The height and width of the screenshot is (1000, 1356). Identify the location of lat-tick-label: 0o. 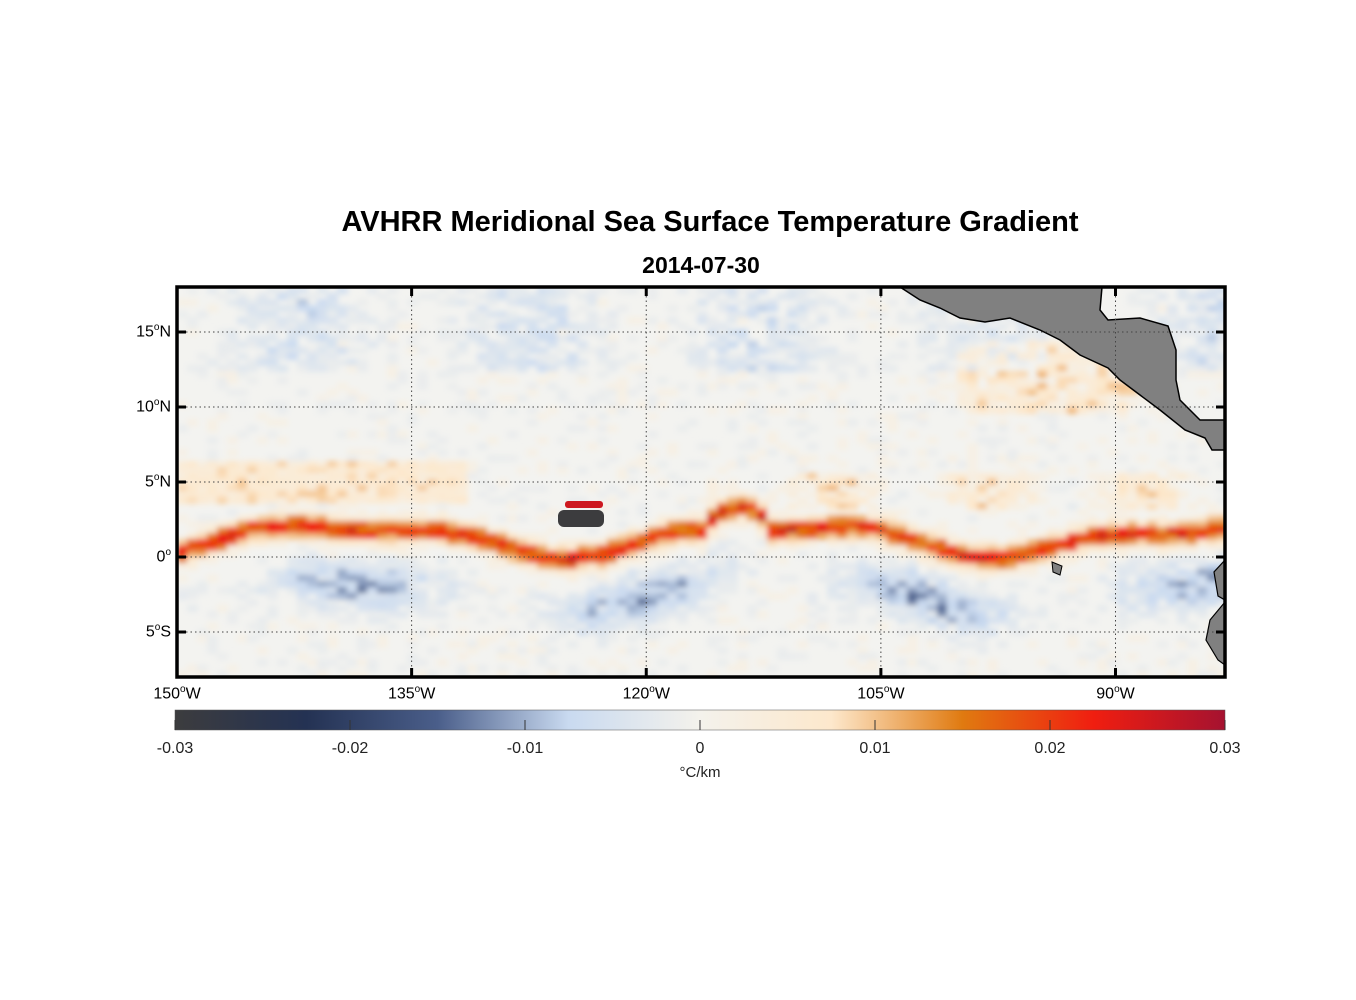
(163, 556).